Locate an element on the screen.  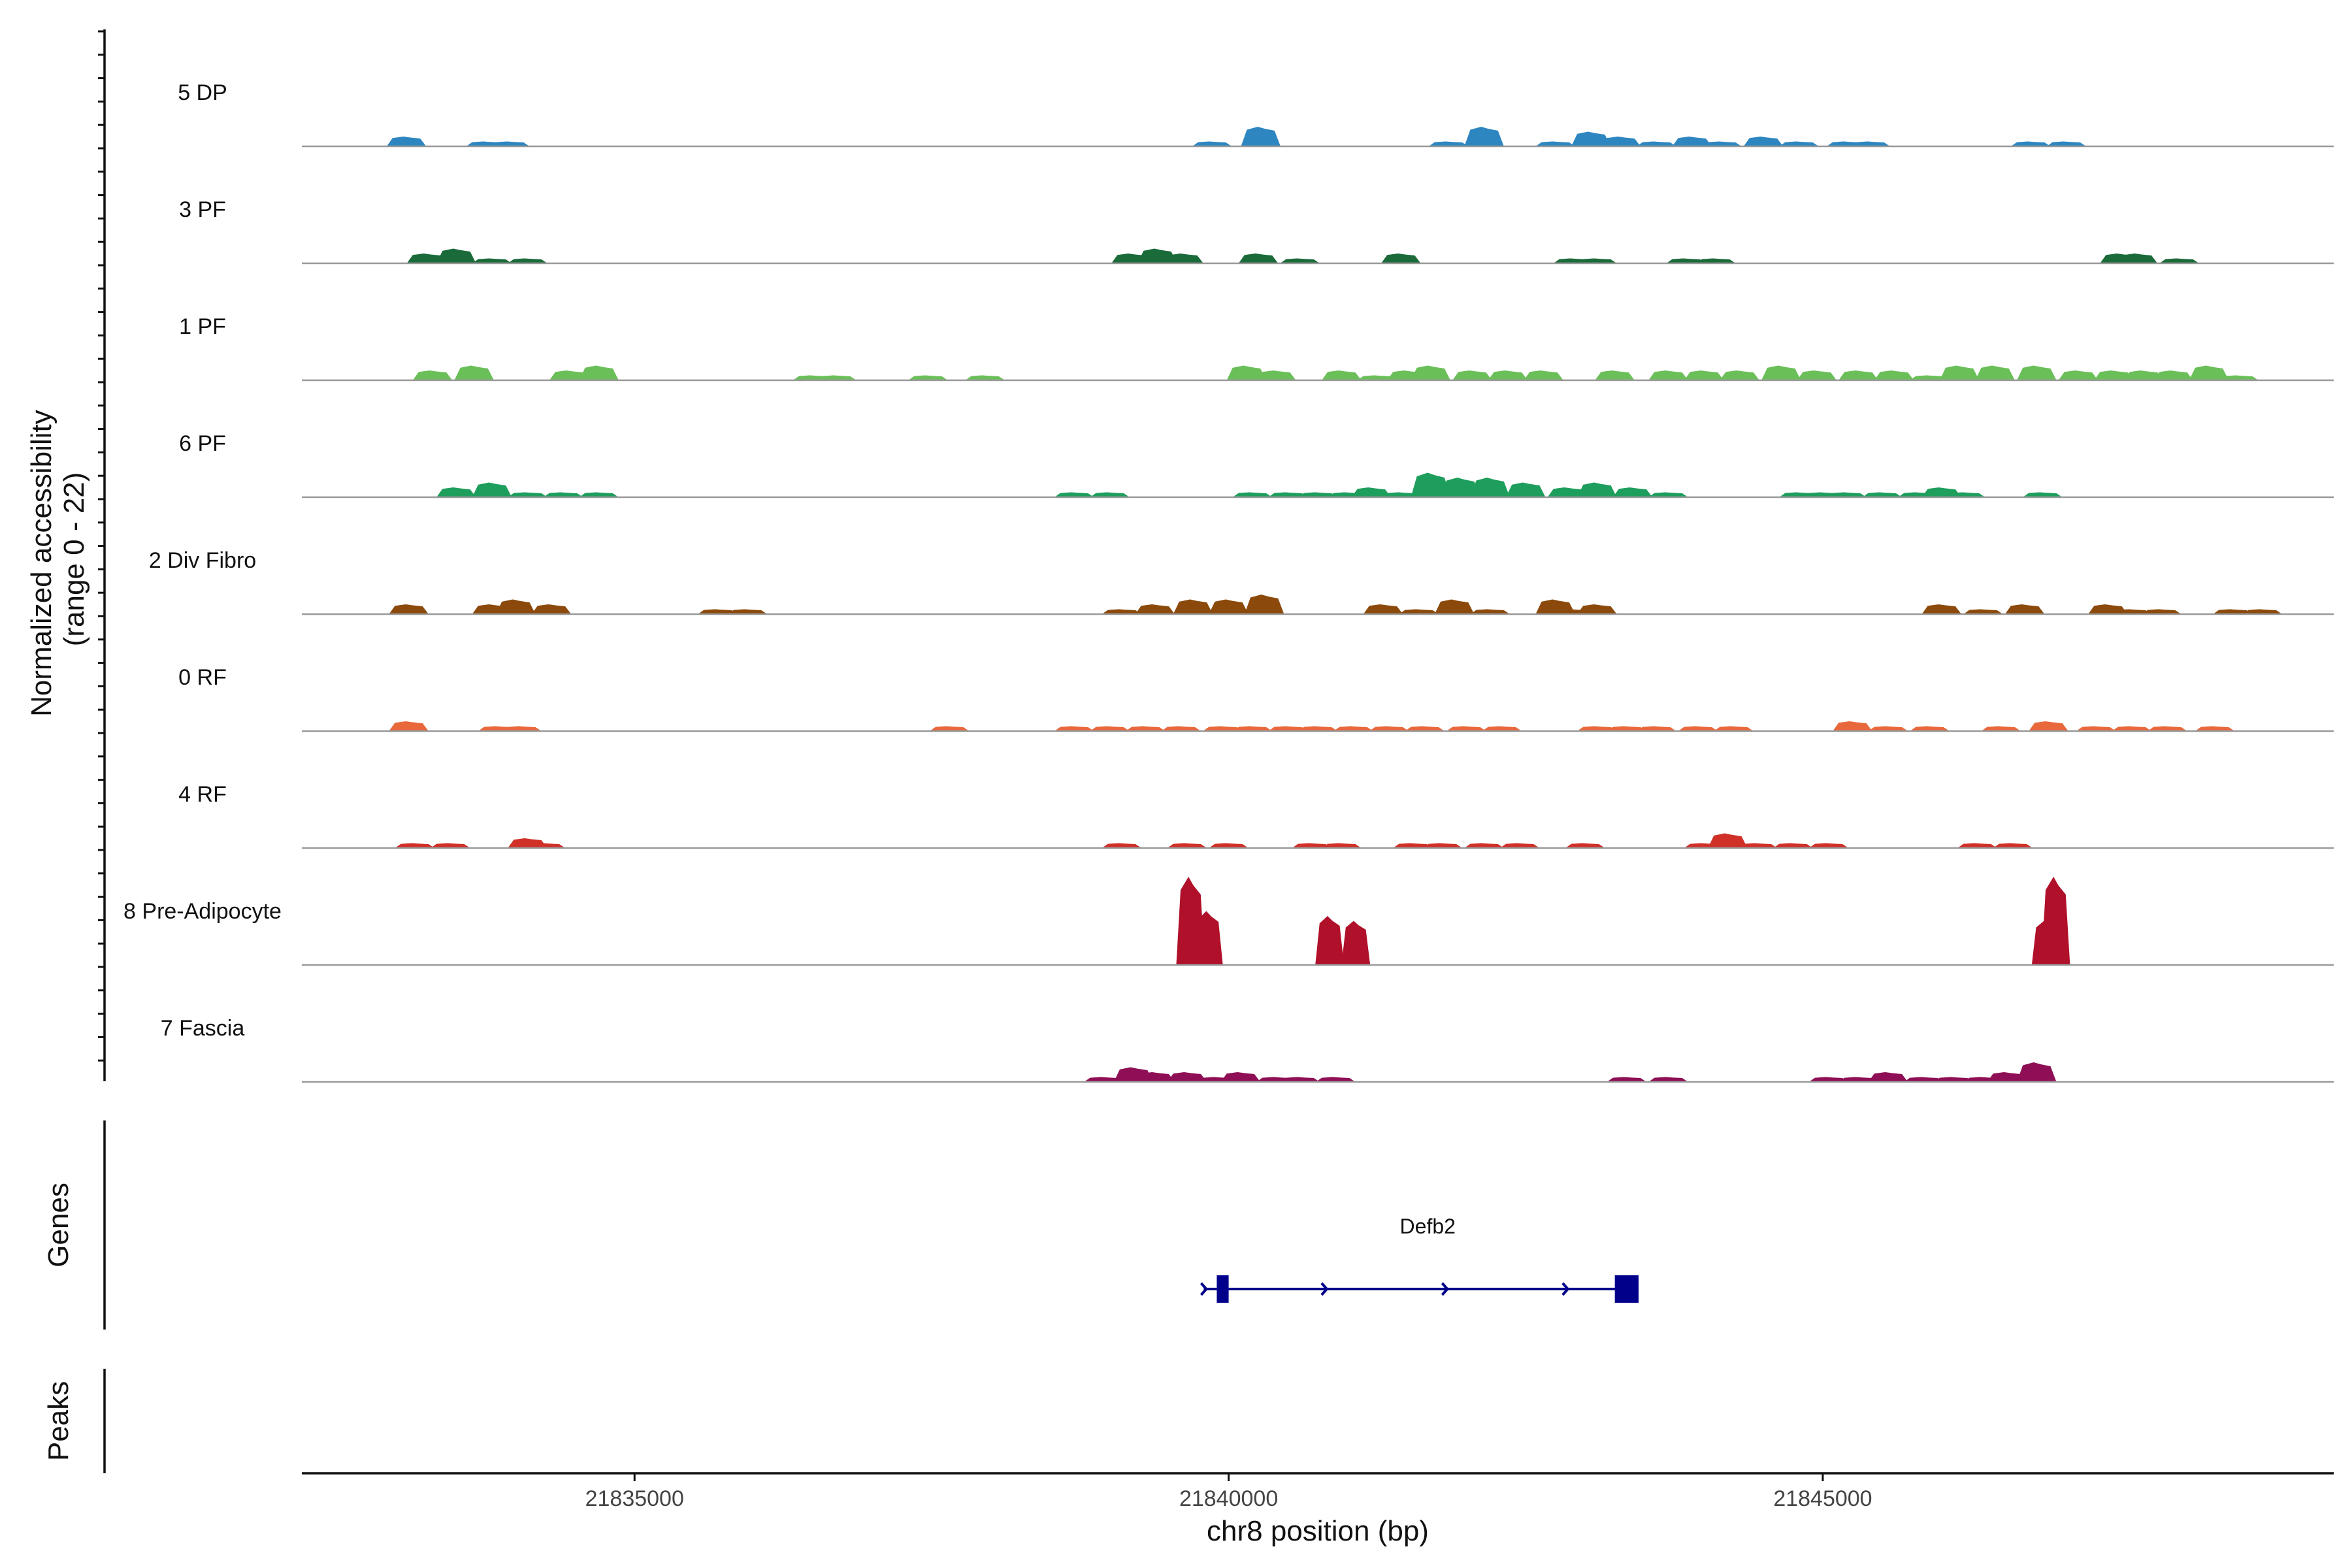
track-label: 6 PF is located at coordinates (202, 443).